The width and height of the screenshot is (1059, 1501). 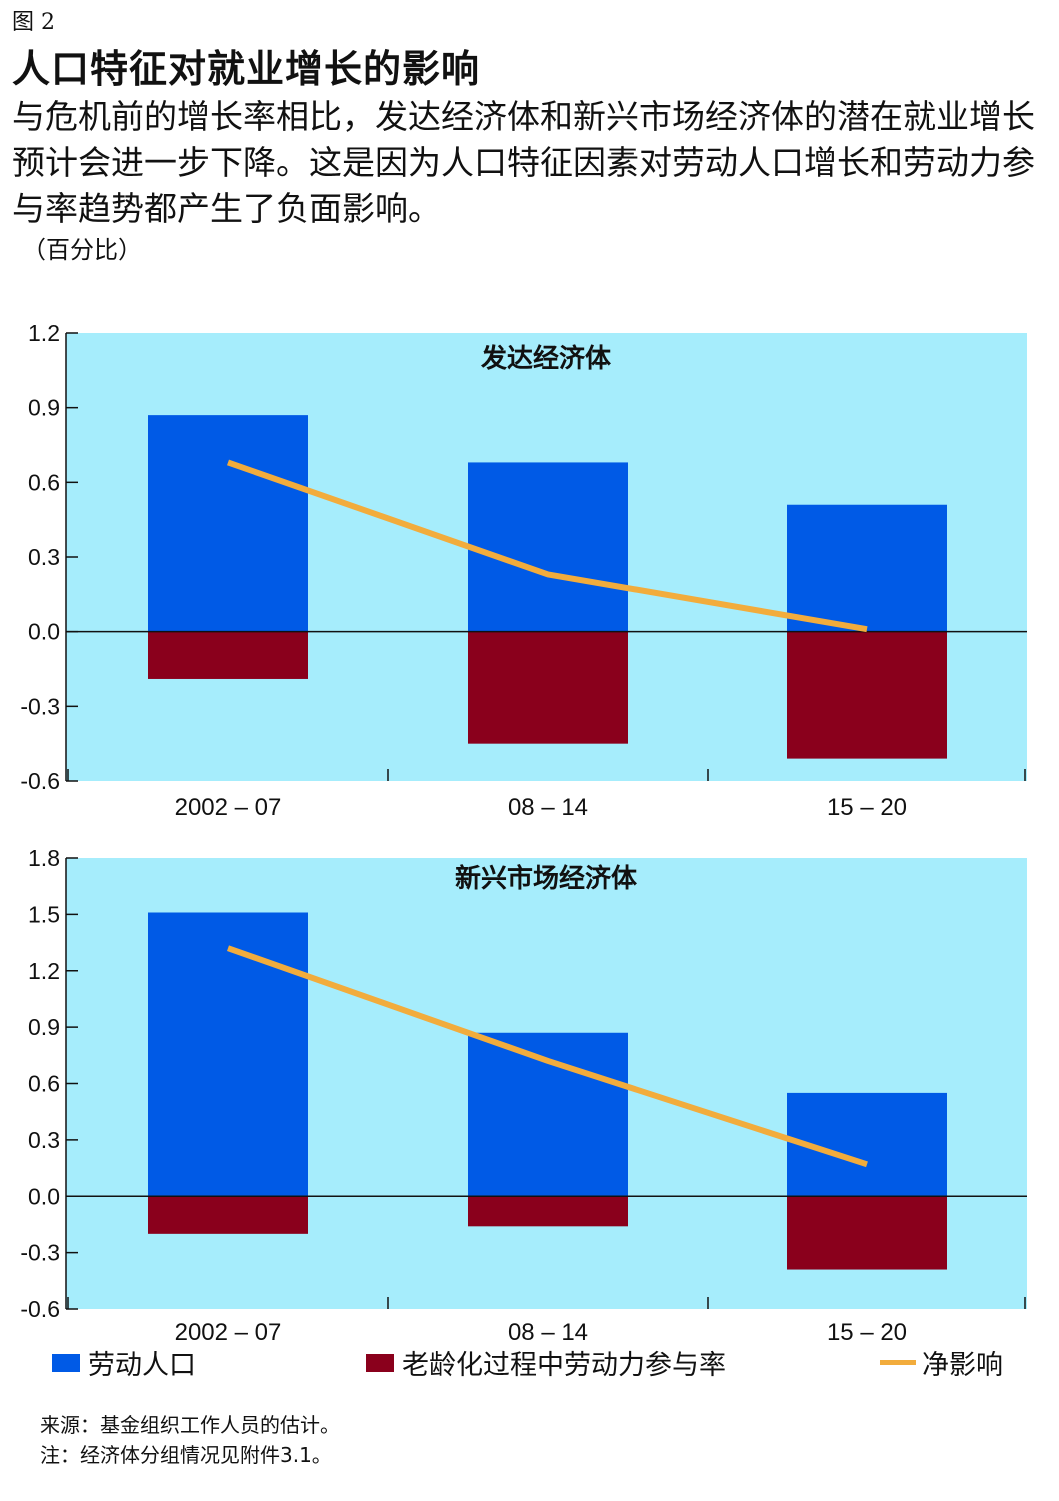 What do you see at coordinates (33, 22) in the screenshot?
I see `figure-label: 图 2` at bounding box center [33, 22].